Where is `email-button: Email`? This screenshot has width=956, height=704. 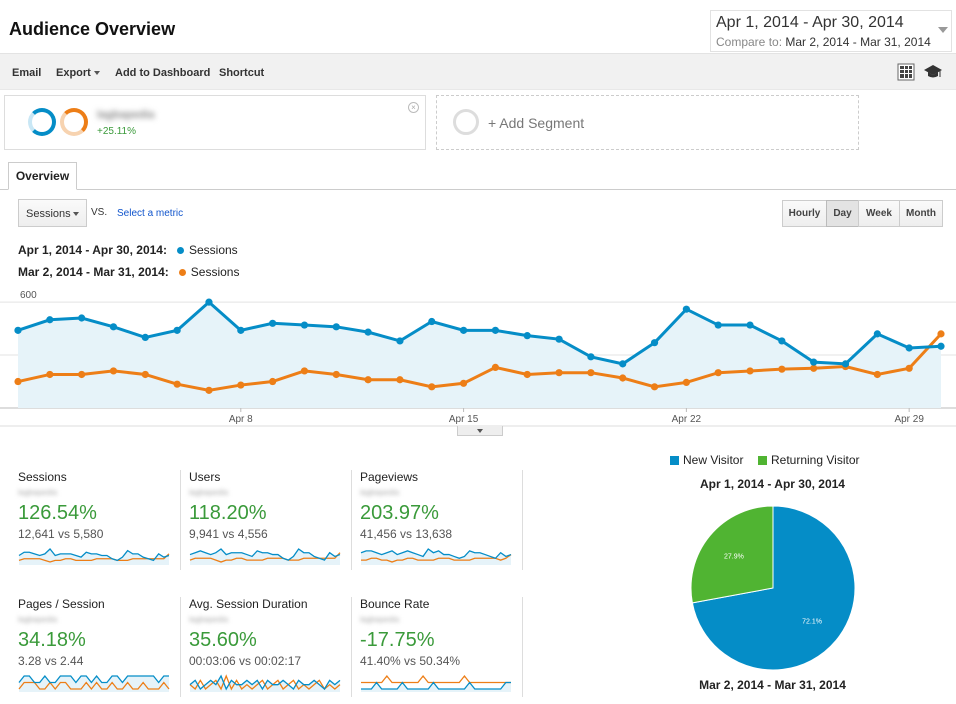 email-button: Email is located at coordinates (27, 73).